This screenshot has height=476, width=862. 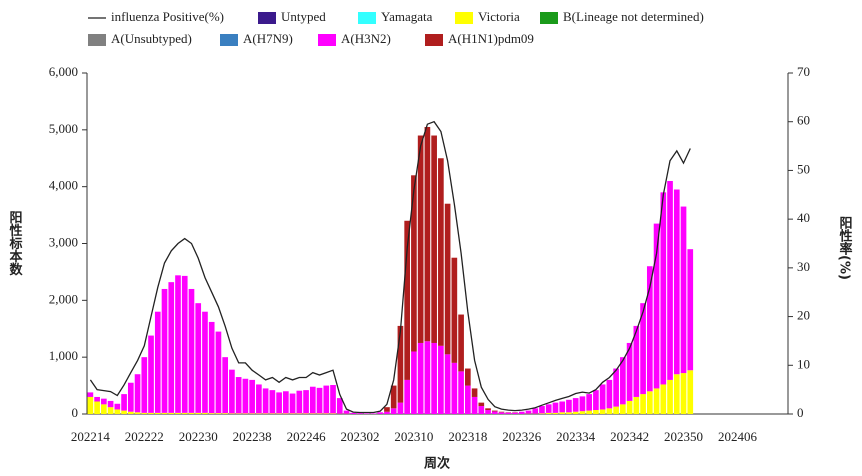 What do you see at coordinates (268, 38) in the screenshot?
I see `legend-label: A(H7N9)` at bounding box center [268, 38].